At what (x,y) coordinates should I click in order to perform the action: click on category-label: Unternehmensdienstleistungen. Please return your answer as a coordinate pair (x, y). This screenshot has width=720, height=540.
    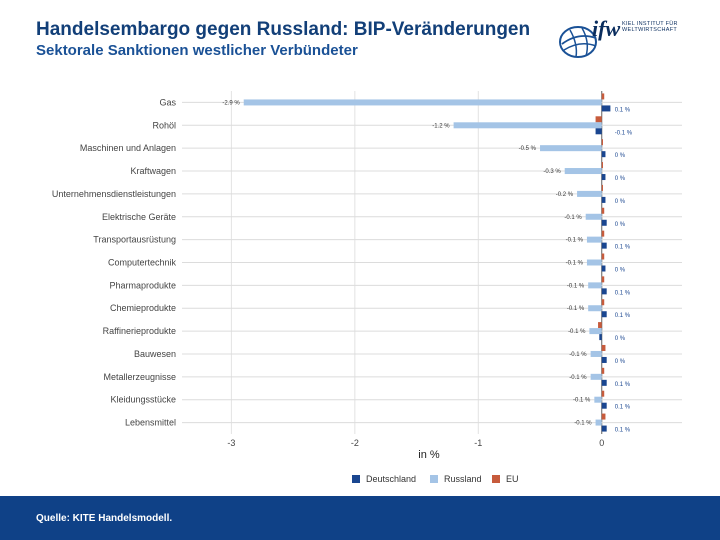
    Looking at the image, I should click on (114, 194).